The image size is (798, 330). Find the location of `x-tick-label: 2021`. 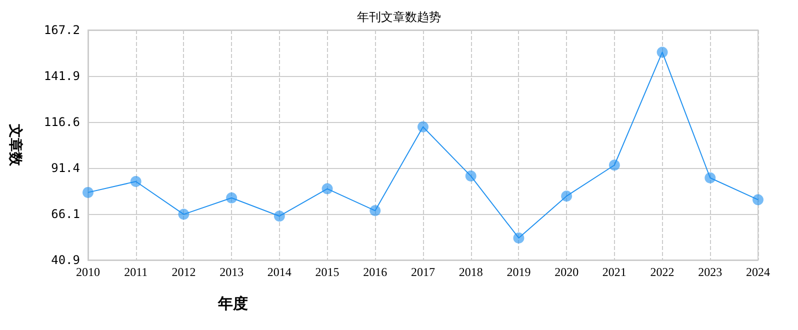

x-tick-label: 2021 is located at coordinates (614, 272).